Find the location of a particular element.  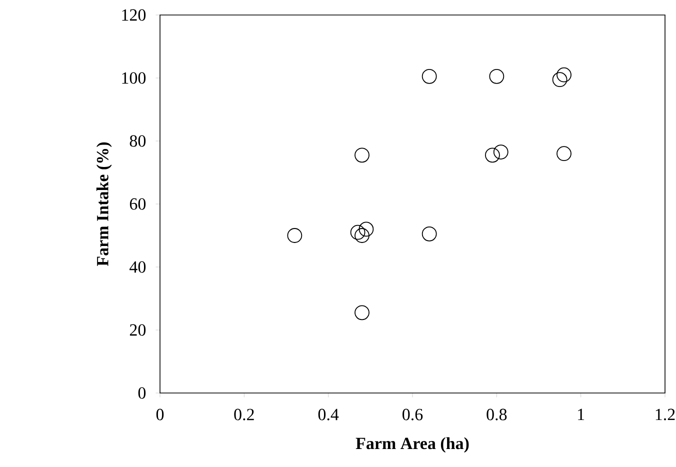

x-tick-label: 0 is located at coordinates (160, 414).